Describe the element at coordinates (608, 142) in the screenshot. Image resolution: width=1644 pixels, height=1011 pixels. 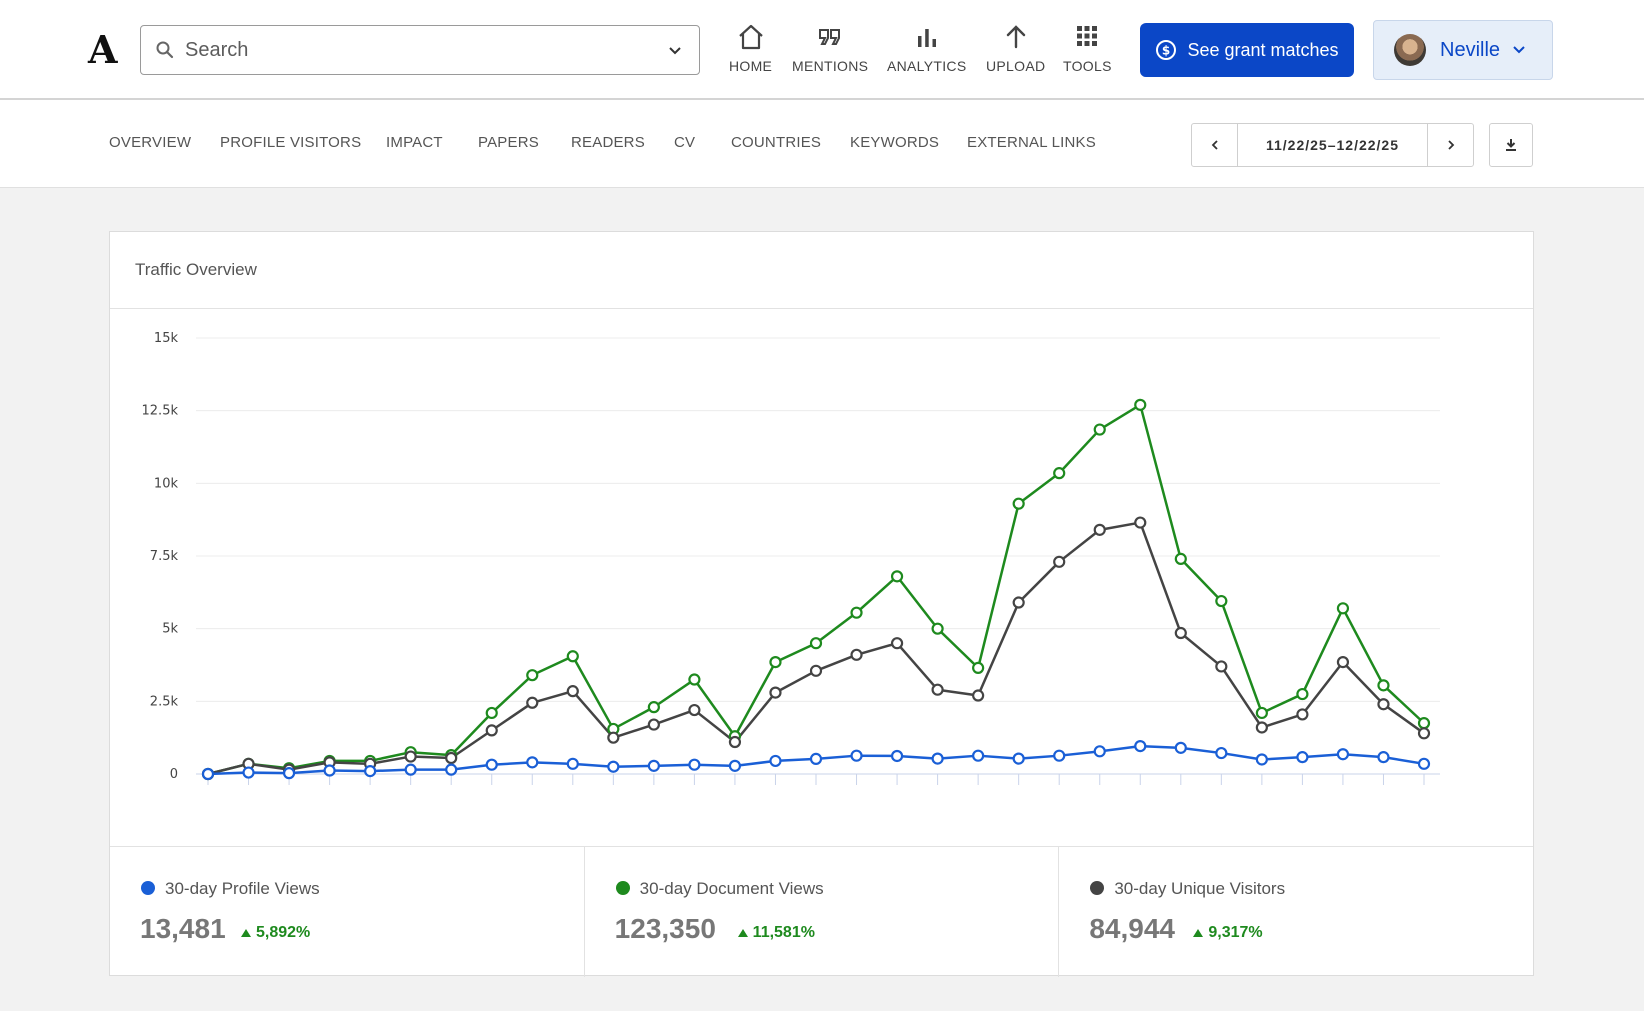
I see `tab-readers: READERS` at that location.